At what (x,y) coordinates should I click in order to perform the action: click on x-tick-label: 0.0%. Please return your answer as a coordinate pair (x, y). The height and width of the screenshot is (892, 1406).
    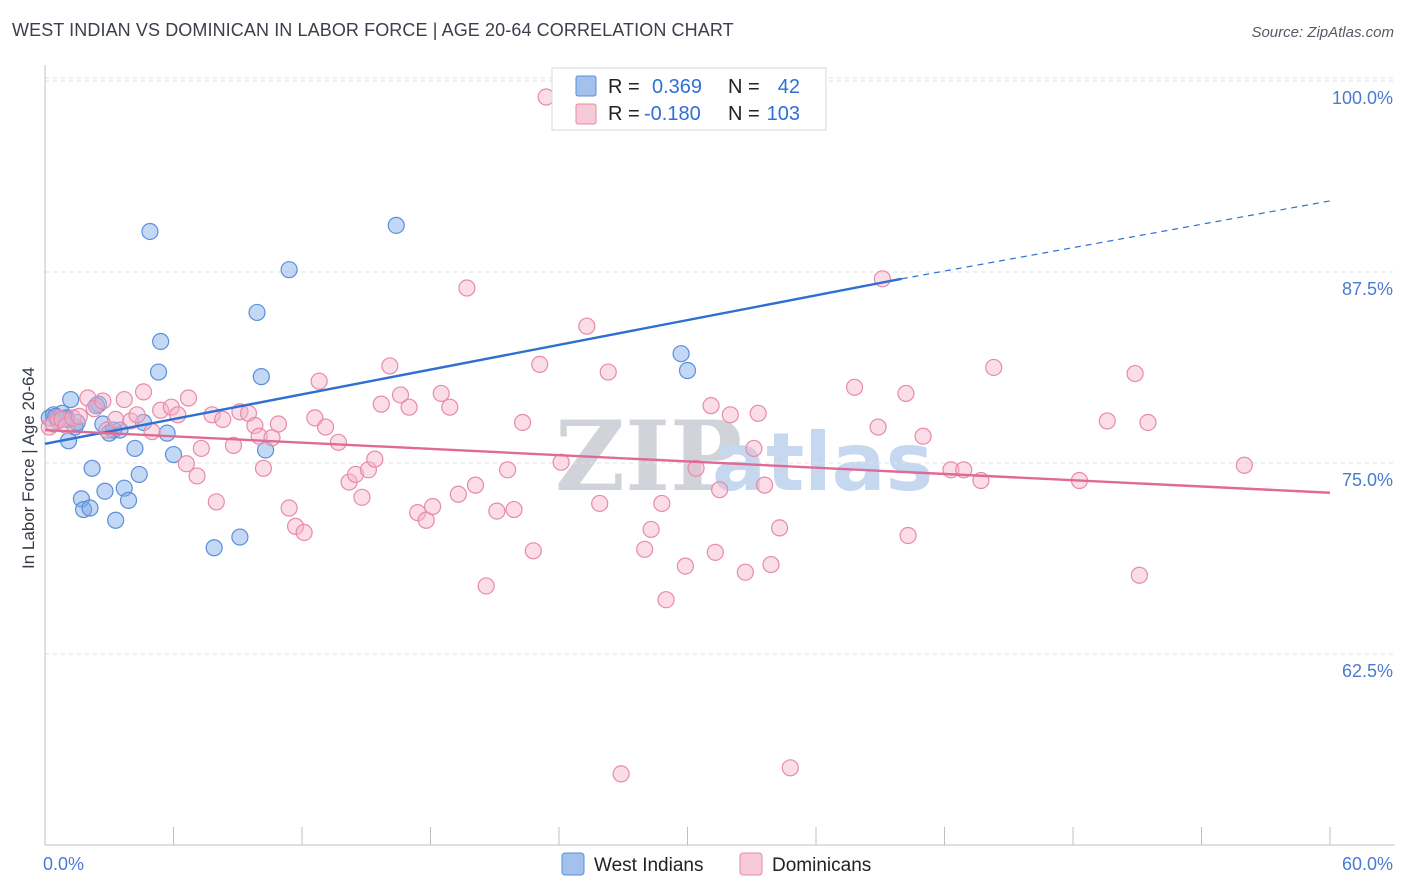
    Looking at the image, I should click on (63, 864).